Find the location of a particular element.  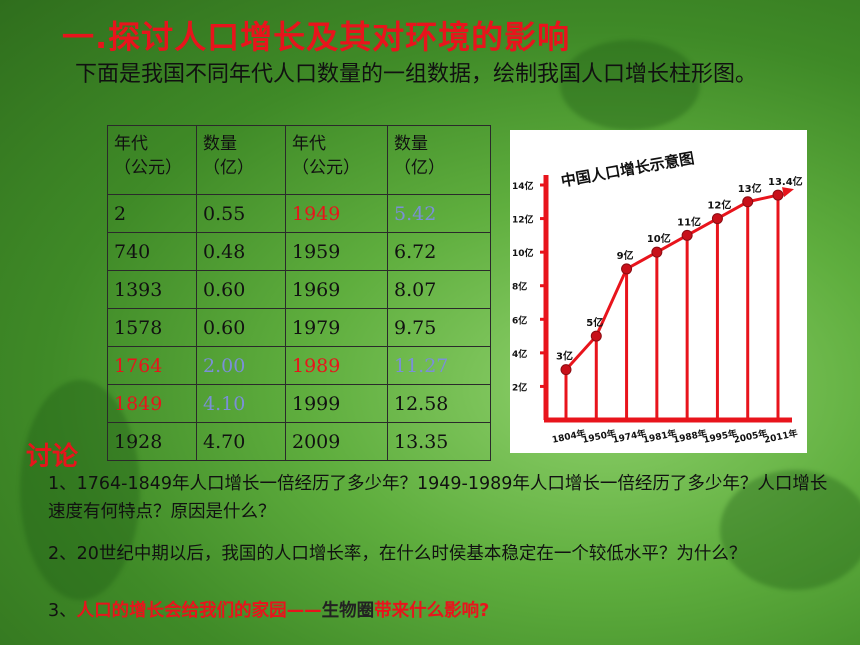

table-cell: 1578 is located at coordinates (152, 327).